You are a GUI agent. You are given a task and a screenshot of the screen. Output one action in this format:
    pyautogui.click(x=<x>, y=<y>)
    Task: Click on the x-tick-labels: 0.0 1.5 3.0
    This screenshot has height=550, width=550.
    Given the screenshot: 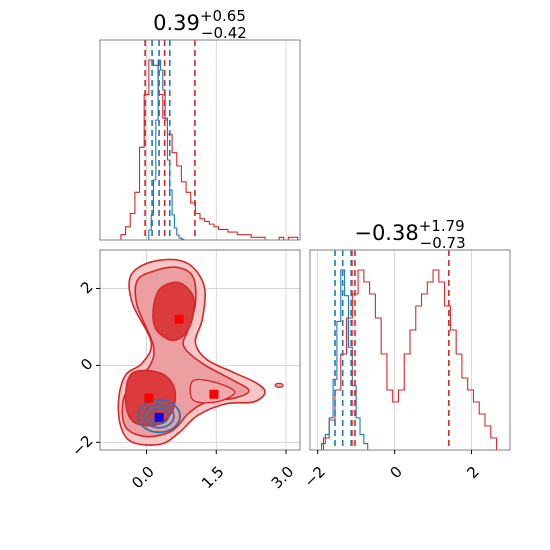 What is the action you would take?
    pyautogui.click(x=212, y=471)
    